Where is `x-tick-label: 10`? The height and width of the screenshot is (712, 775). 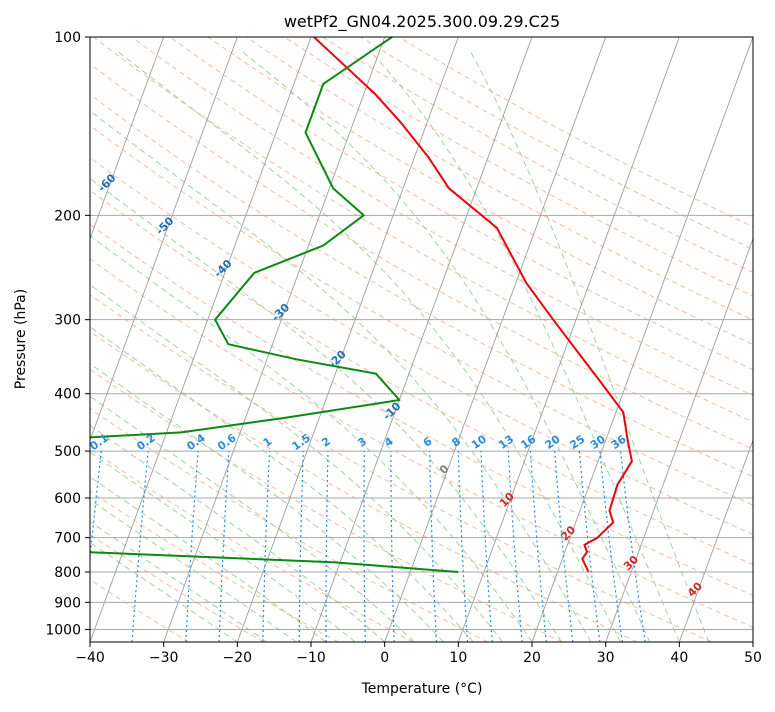 x-tick-label: 10 is located at coordinates (458, 658).